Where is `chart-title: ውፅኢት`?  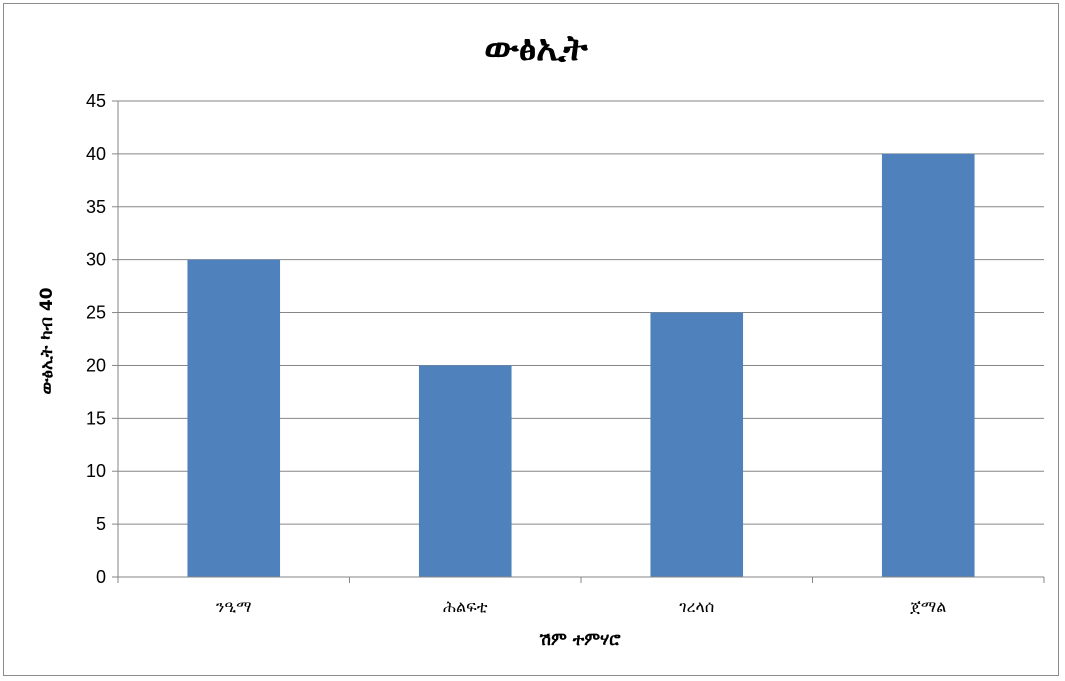
chart-title: ውፅኢት is located at coordinates (536, 48).